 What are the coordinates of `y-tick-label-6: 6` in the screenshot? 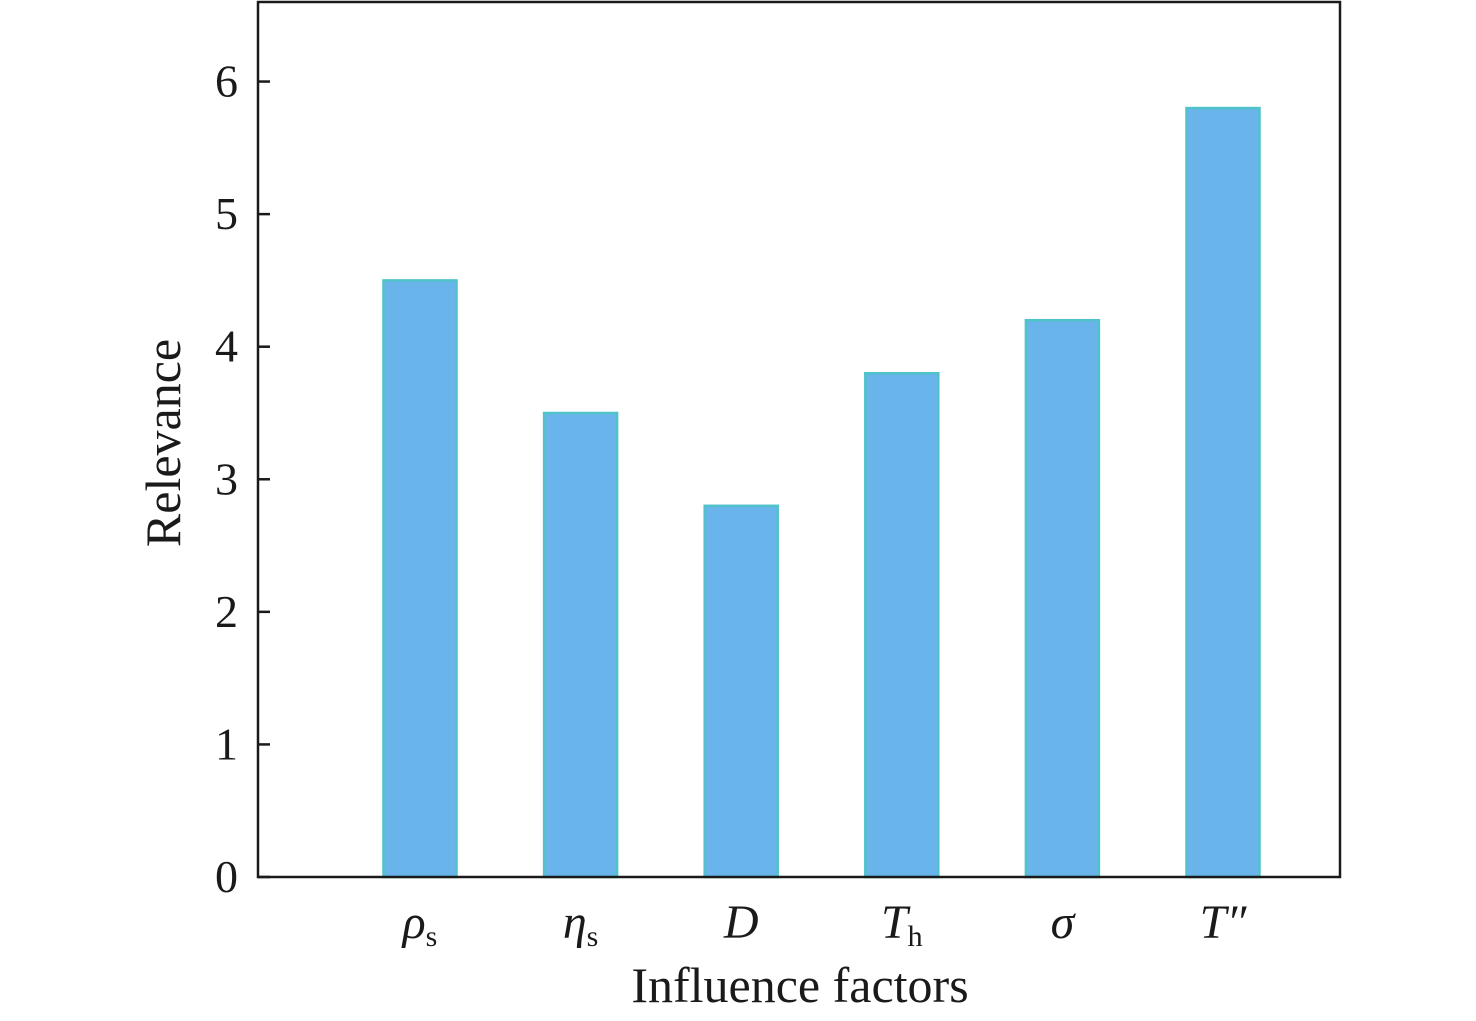 It's located at (226, 81).